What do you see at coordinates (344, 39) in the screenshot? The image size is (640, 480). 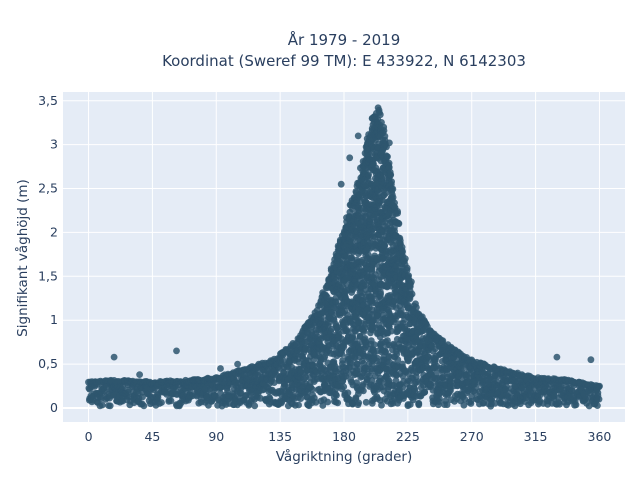 I see `chart-title-line-1: År 1979 - 2019` at bounding box center [344, 39].